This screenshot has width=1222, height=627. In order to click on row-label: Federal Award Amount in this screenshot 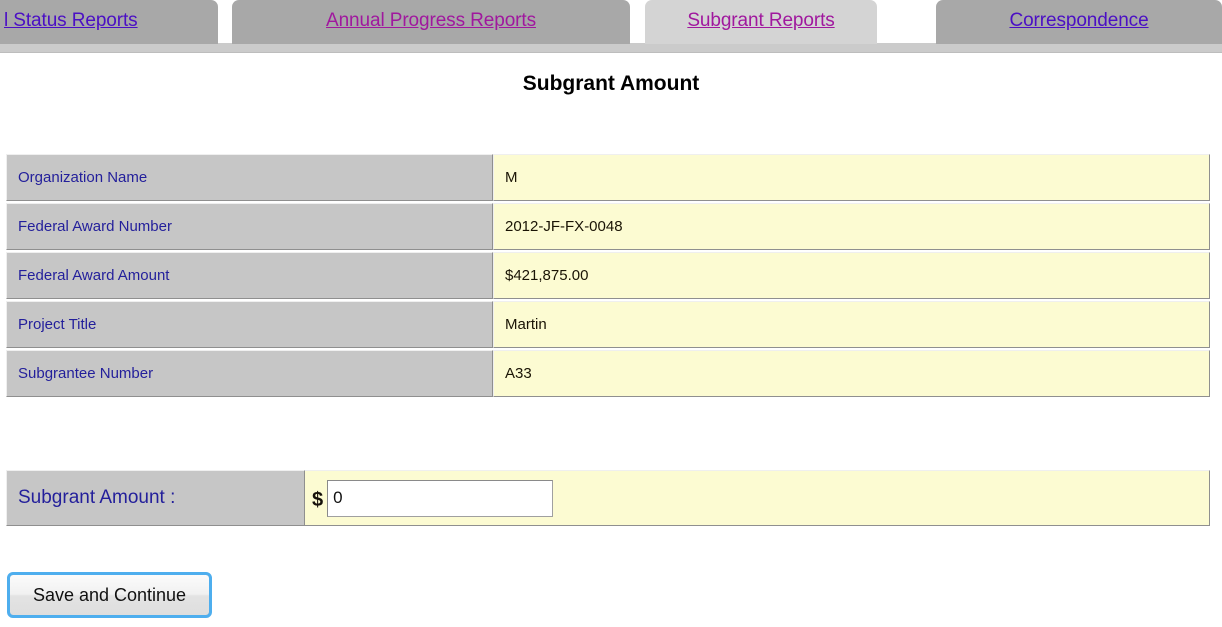, I will do `click(249, 275)`.